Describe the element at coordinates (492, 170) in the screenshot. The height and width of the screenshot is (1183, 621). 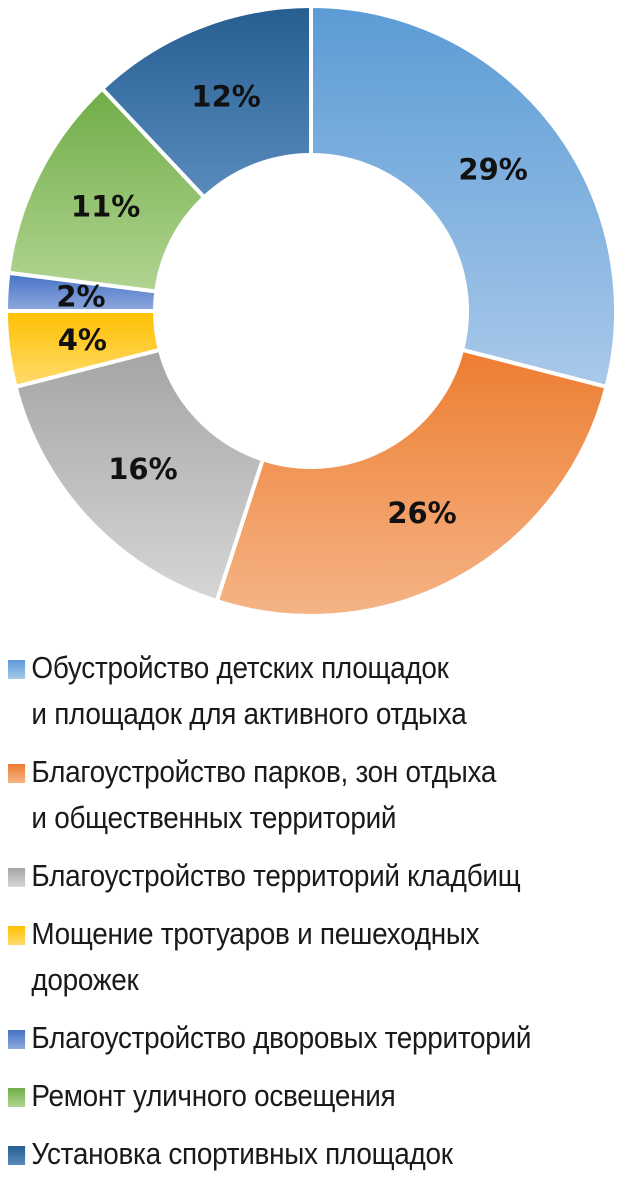
I see `slice-label-children-playgrounds: 29%` at that location.